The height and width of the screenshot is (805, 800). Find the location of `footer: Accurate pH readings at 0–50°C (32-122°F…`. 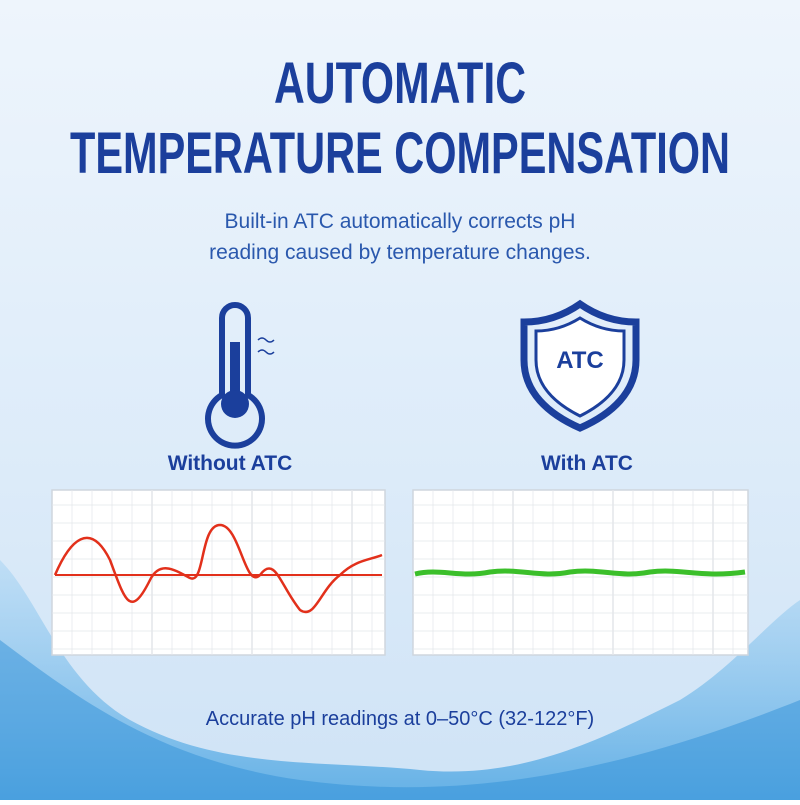

footer: Accurate pH readings at 0–50°C (32-122°F… is located at coordinates (400, 719).